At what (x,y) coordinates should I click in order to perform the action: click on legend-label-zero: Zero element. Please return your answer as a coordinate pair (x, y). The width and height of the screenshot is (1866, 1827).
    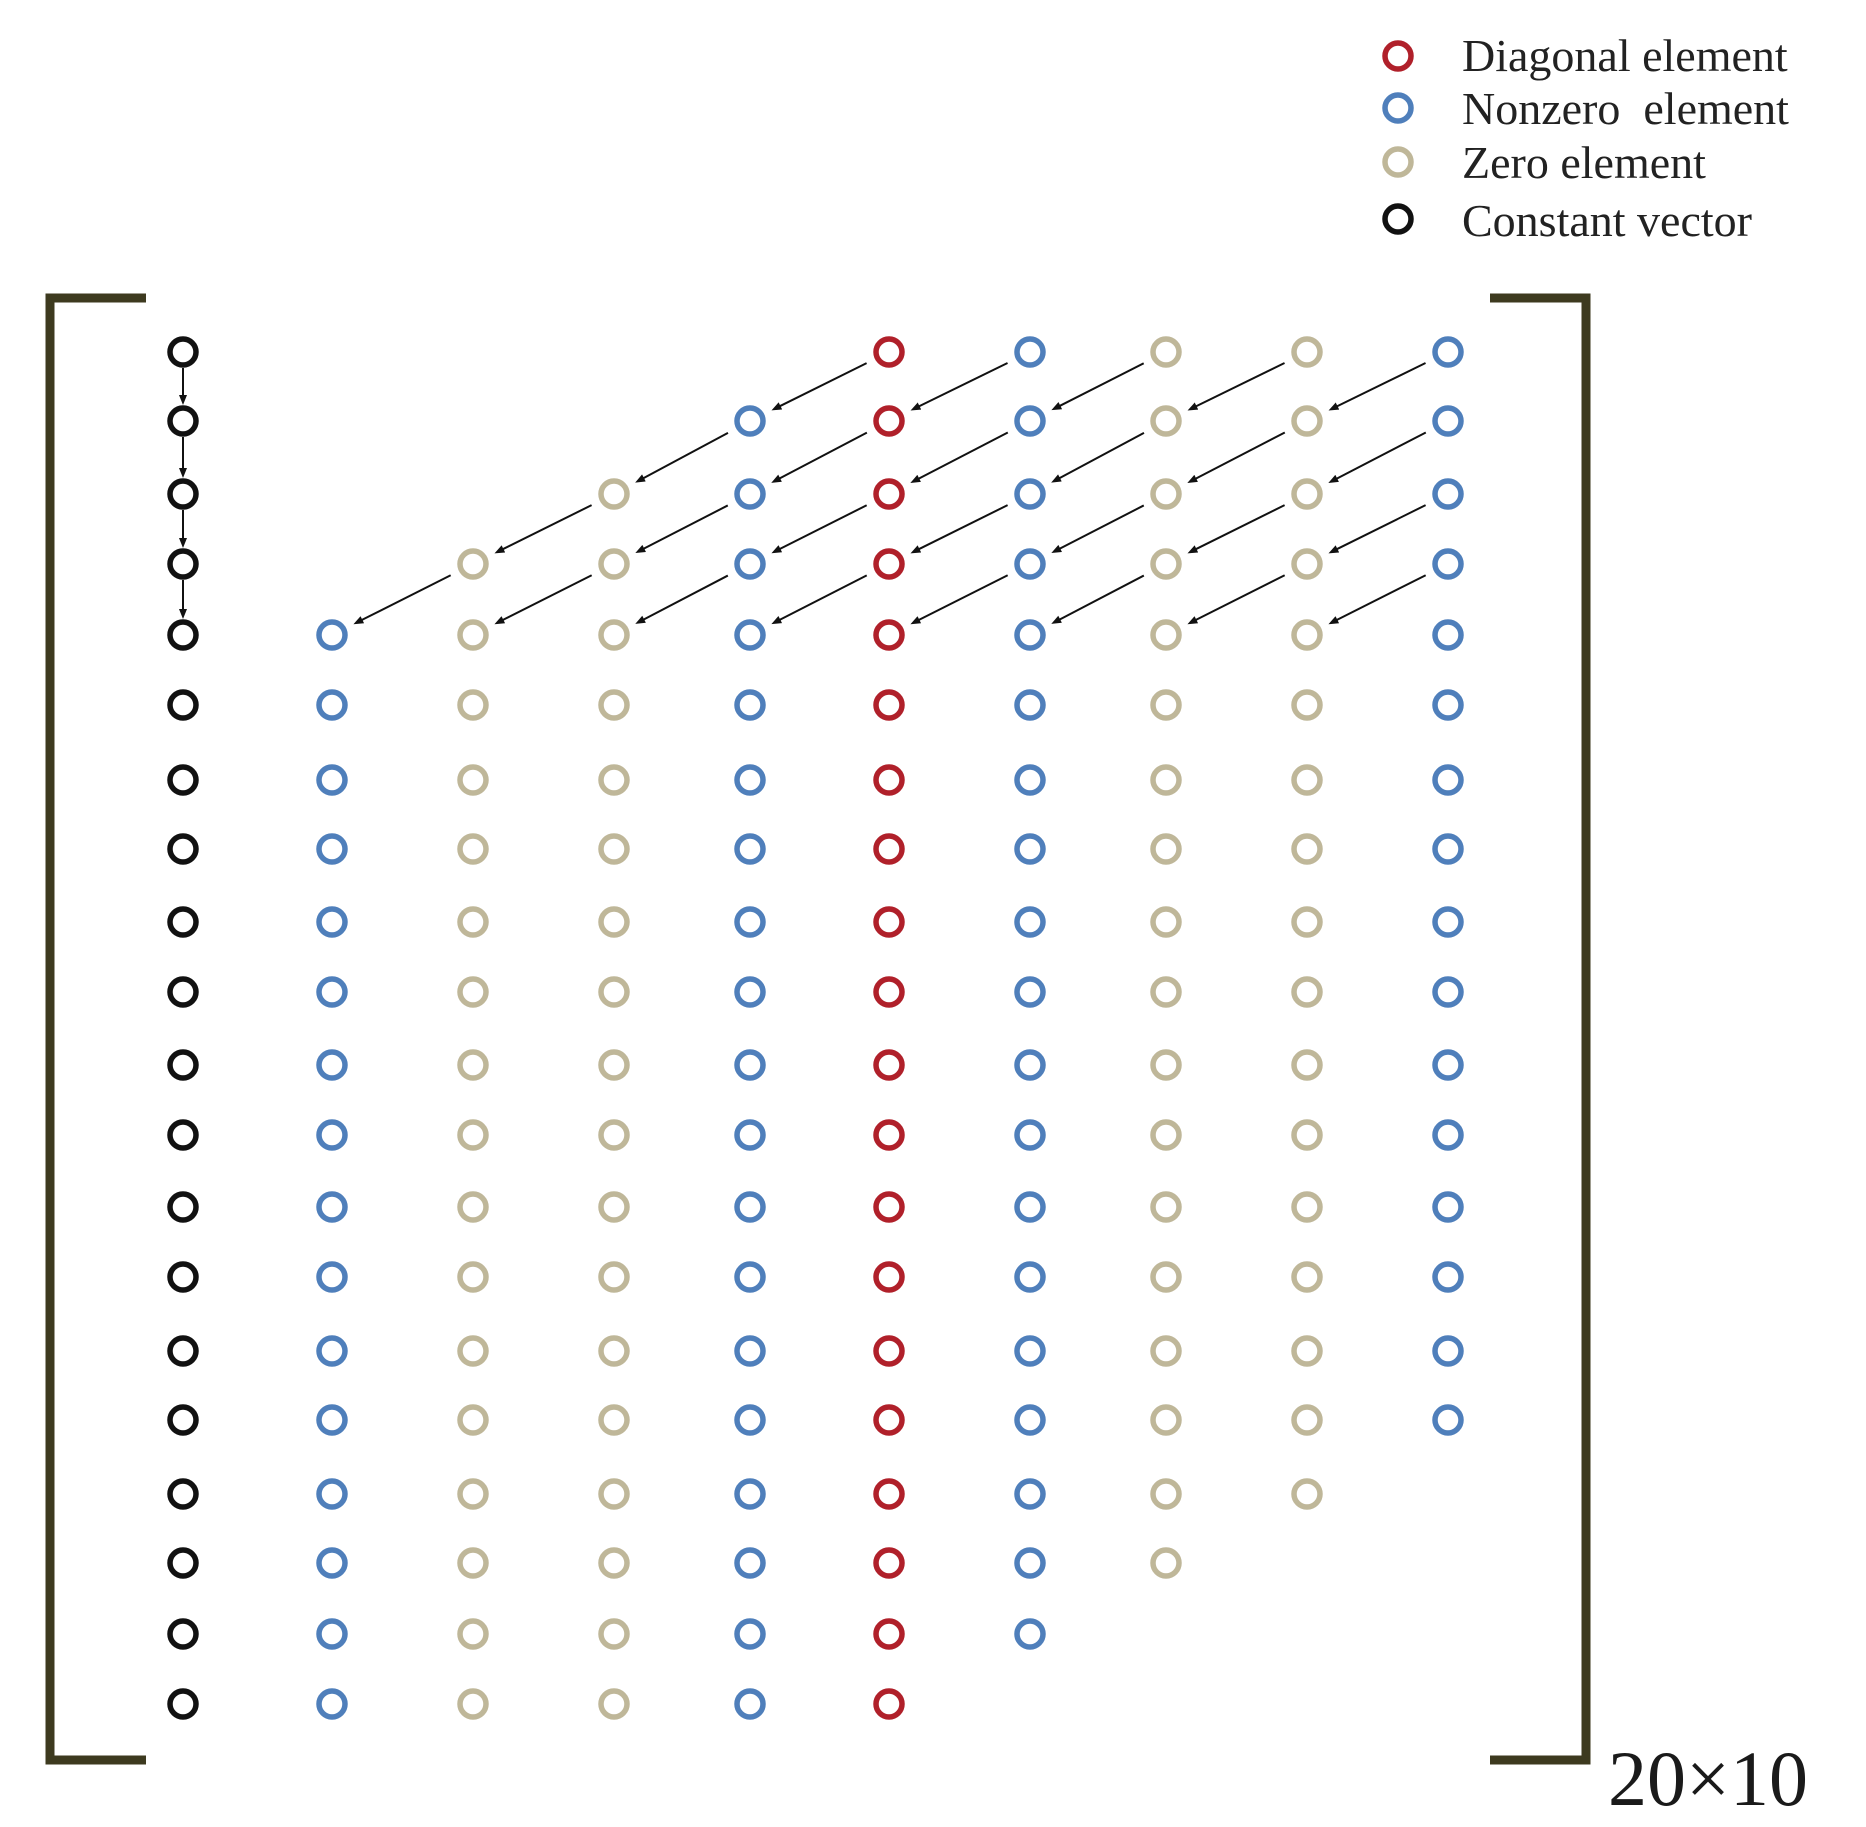
    Looking at the image, I should click on (1584, 162).